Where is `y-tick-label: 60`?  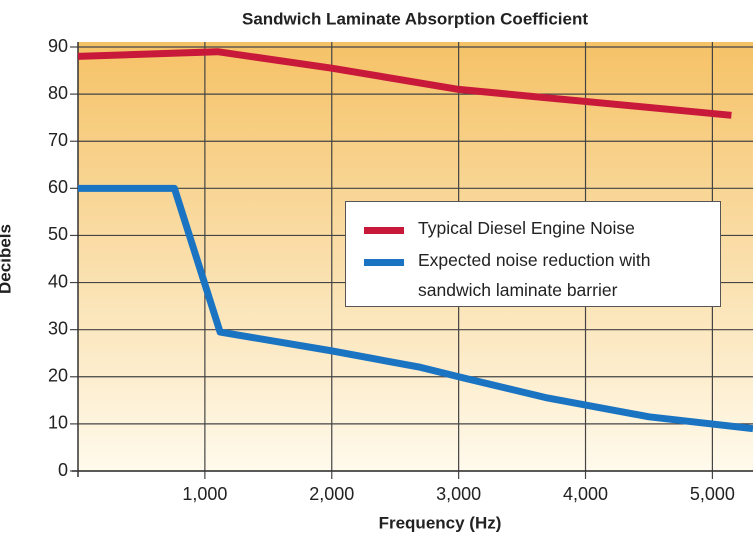 y-tick-label: 60 is located at coordinates (58, 187).